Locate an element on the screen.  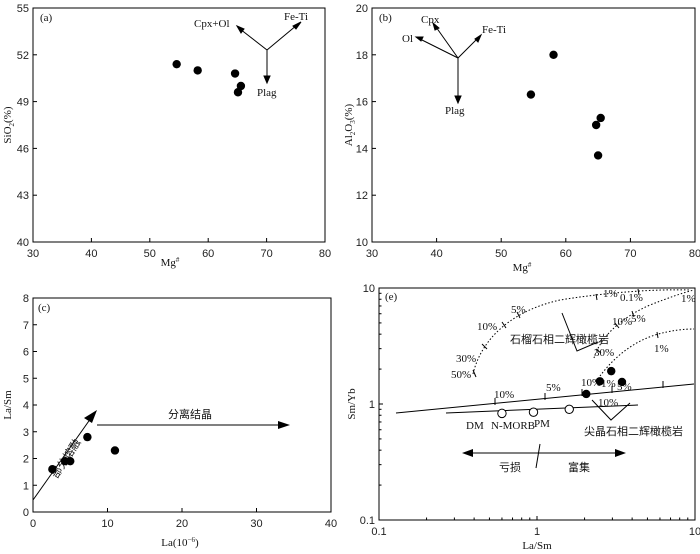
panel-e-arrow-divider is located at coordinates (538, 456).